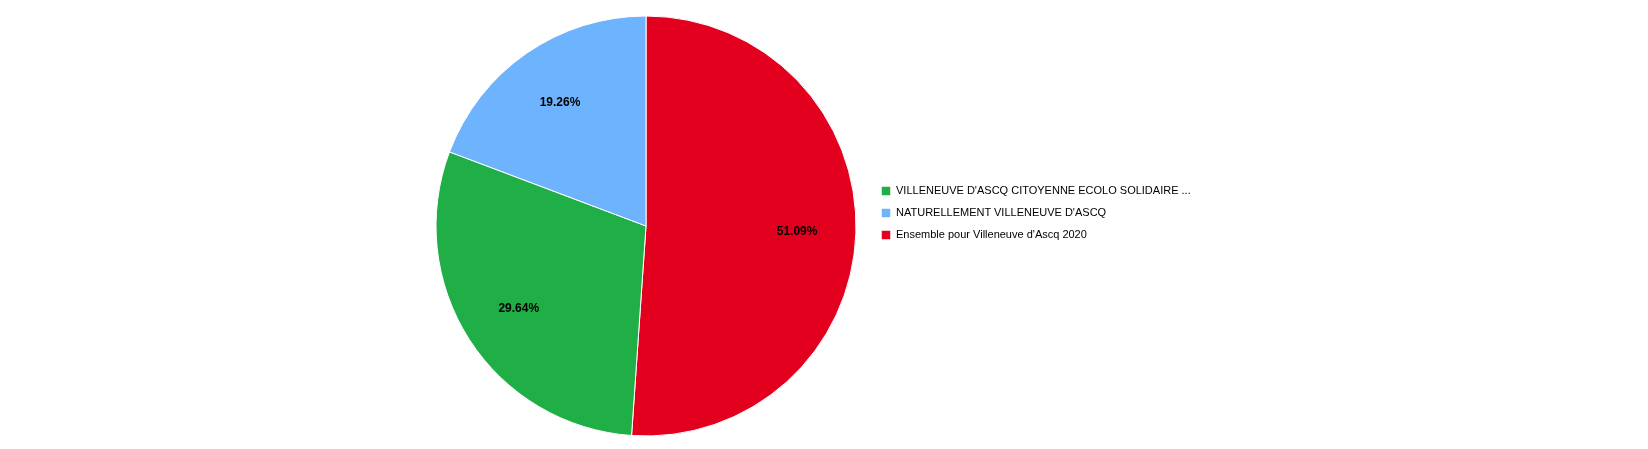 The image size is (1648, 449). What do you see at coordinates (797, 231) in the screenshot?
I see `data-label: 51.09%` at bounding box center [797, 231].